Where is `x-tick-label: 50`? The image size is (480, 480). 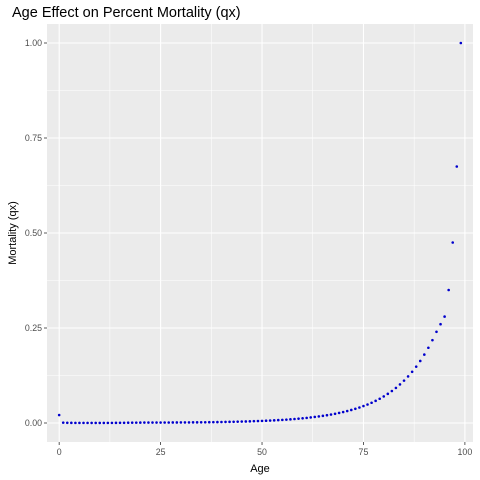
x-tick-label: 50 is located at coordinates (262, 452).